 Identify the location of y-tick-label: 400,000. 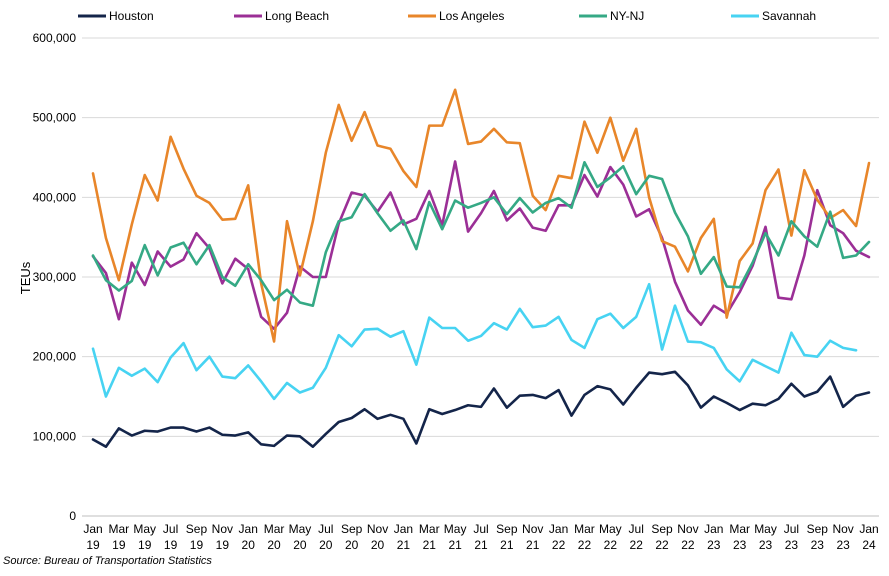
(55, 197).